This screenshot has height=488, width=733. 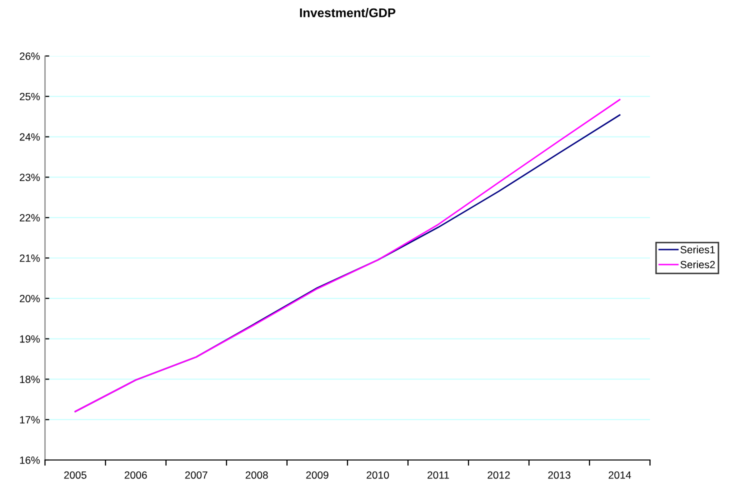 I want to click on chart-title: Investment/GDP, so click(x=348, y=13).